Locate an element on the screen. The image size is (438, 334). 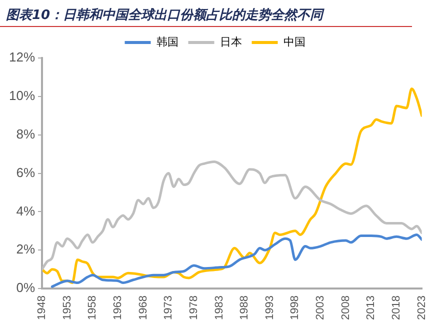
x-tick-label: 1963 is located at coordinates (118, 308).